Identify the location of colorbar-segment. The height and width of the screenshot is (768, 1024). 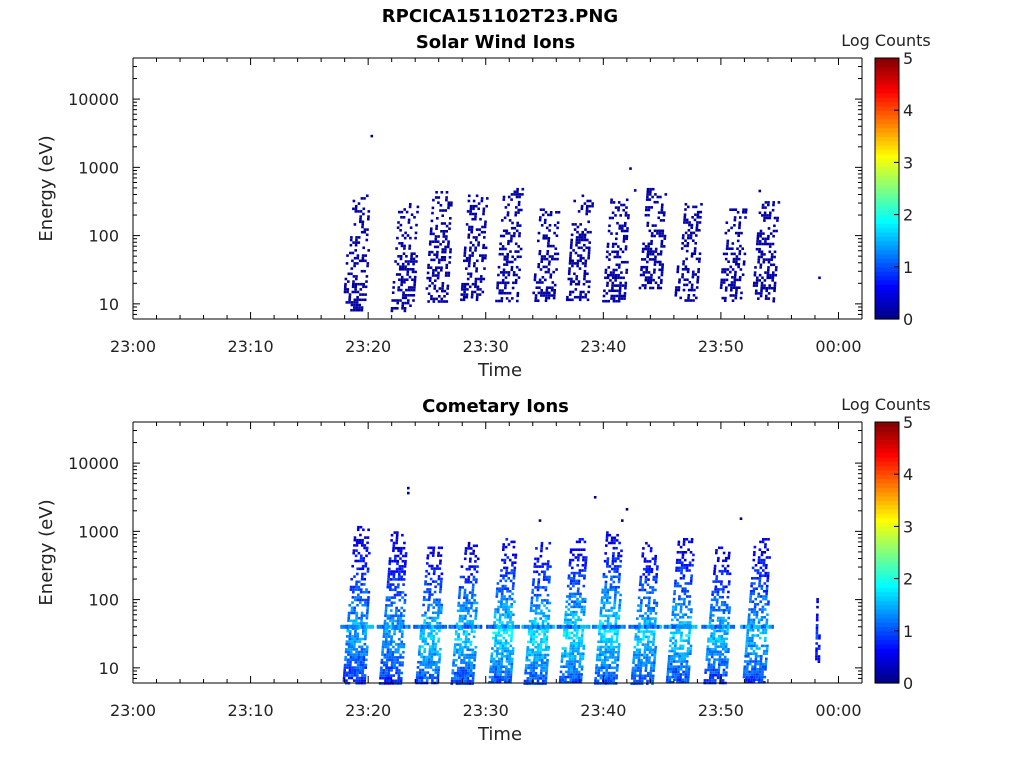
(887, 65).